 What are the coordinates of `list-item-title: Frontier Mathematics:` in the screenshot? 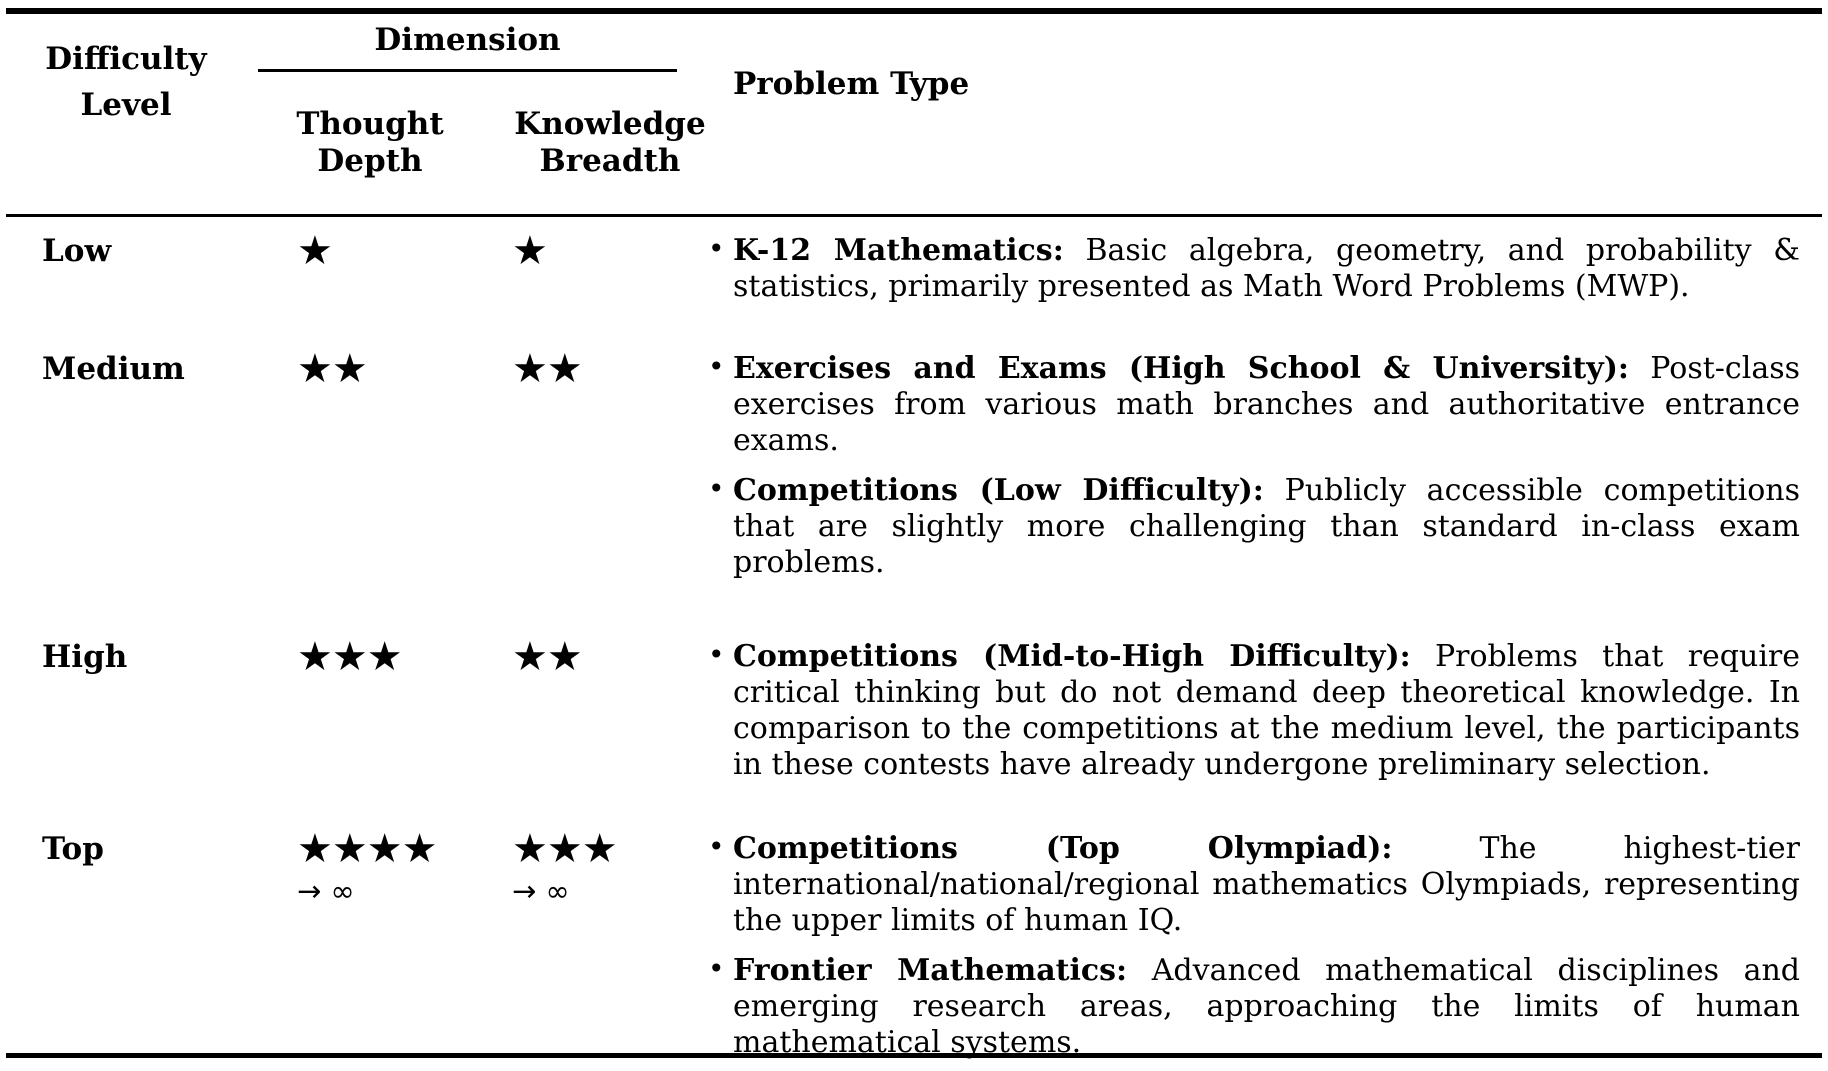 It's located at (930, 970).